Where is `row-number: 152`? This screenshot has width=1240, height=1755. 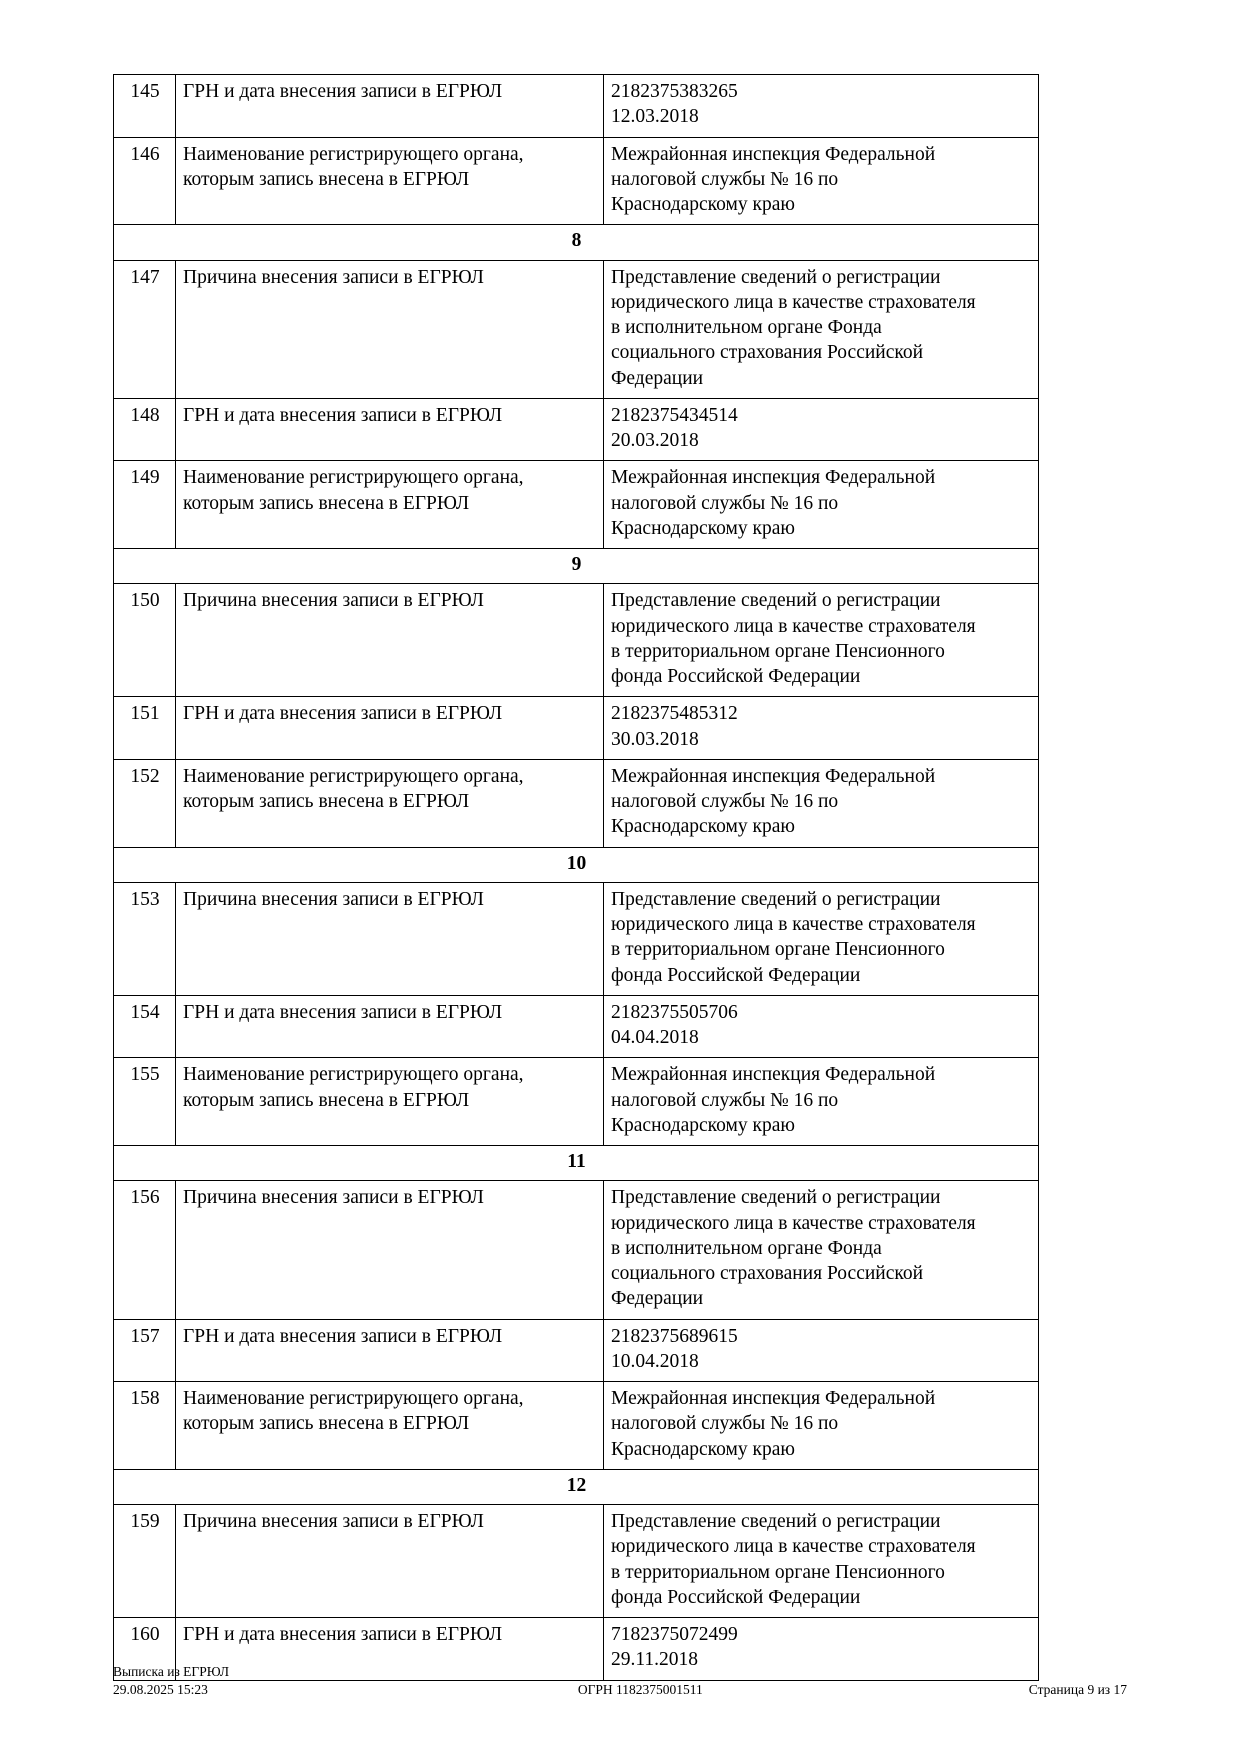 row-number: 152 is located at coordinates (144, 803).